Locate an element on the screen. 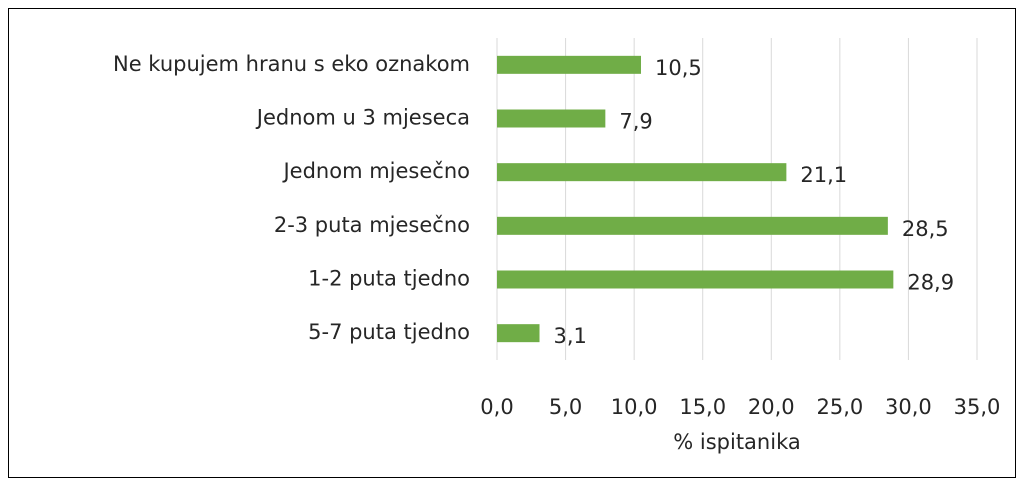  y-tick-label: Jednom u 3 mjeseca is located at coordinates (362, 118).